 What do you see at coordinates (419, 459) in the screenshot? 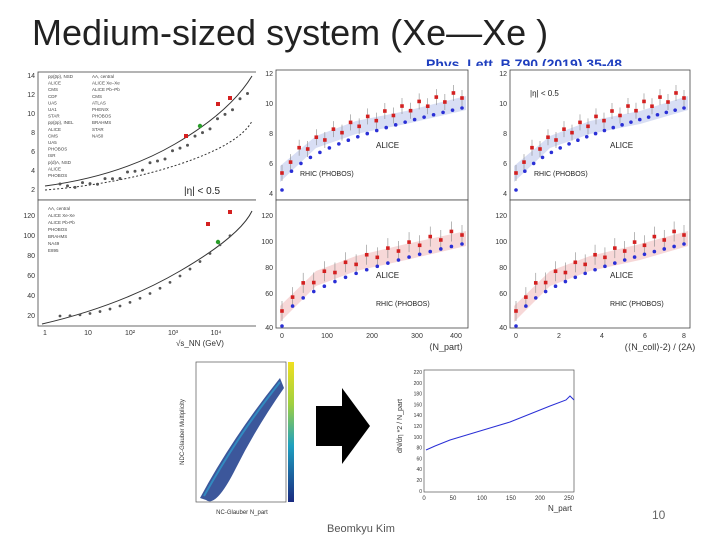
I see `scaled-ytick: 60` at bounding box center [419, 459].